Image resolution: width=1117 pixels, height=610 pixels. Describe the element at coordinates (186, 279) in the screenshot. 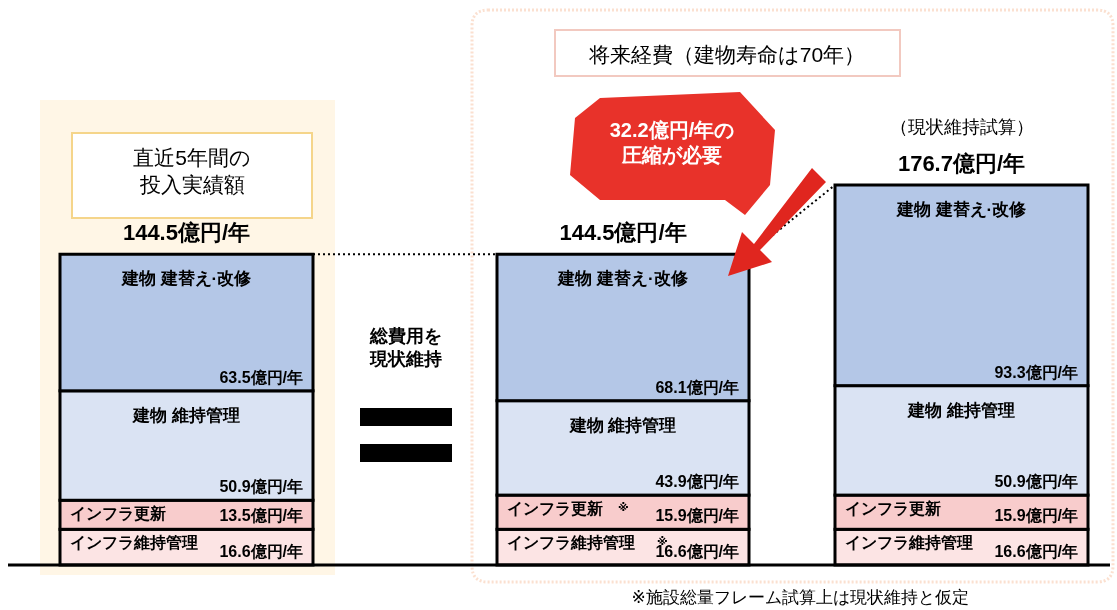

I see `series-label: 建物 建替え·改修` at that location.